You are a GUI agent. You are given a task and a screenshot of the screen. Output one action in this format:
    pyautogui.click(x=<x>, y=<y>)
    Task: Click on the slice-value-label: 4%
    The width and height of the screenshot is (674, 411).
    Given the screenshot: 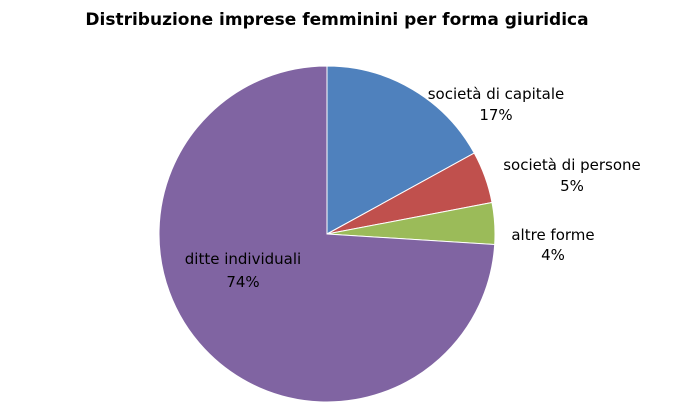 What is the action you would take?
    pyautogui.click(x=553, y=255)
    